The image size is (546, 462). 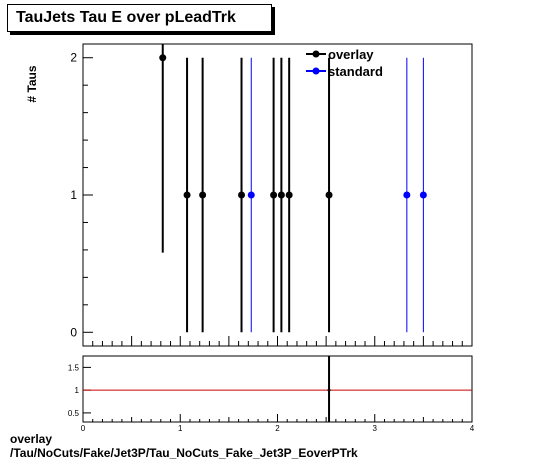 What do you see at coordinates (355, 71) in the screenshot?
I see `legend-label-standard: standard` at bounding box center [355, 71].